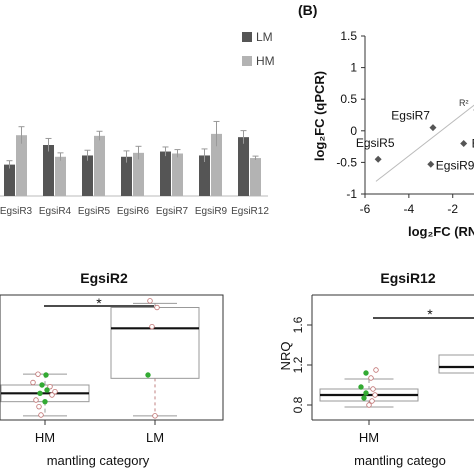  What do you see at coordinates (177, 174) in the screenshot?
I see `bar-hm-egsir7` at bounding box center [177, 174].